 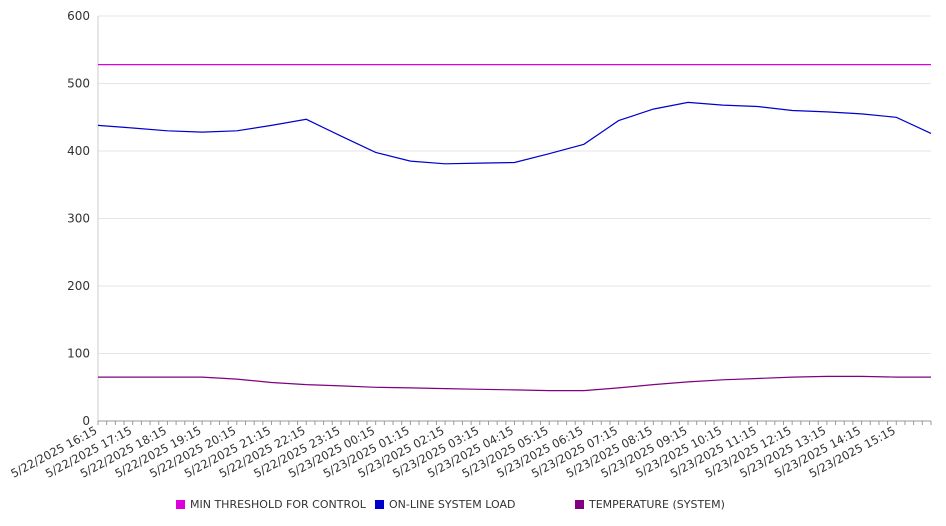 What do you see at coordinates (452, 504) in the screenshot?
I see `legend-label: ON-LINE SYSTEM LOAD` at bounding box center [452, 504].